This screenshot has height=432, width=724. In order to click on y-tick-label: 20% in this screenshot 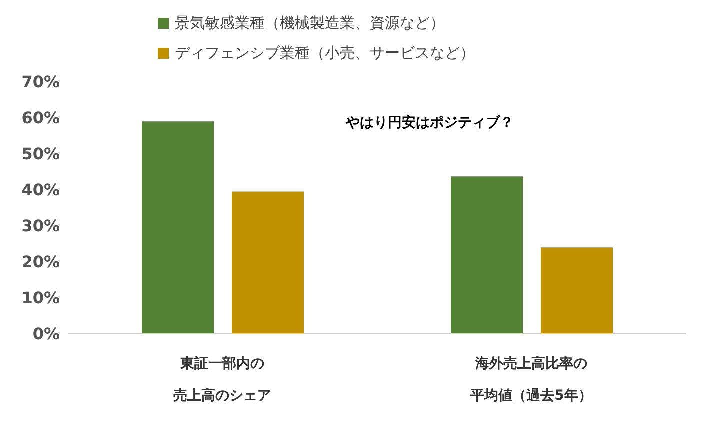, I will do `click(41, 262)`.